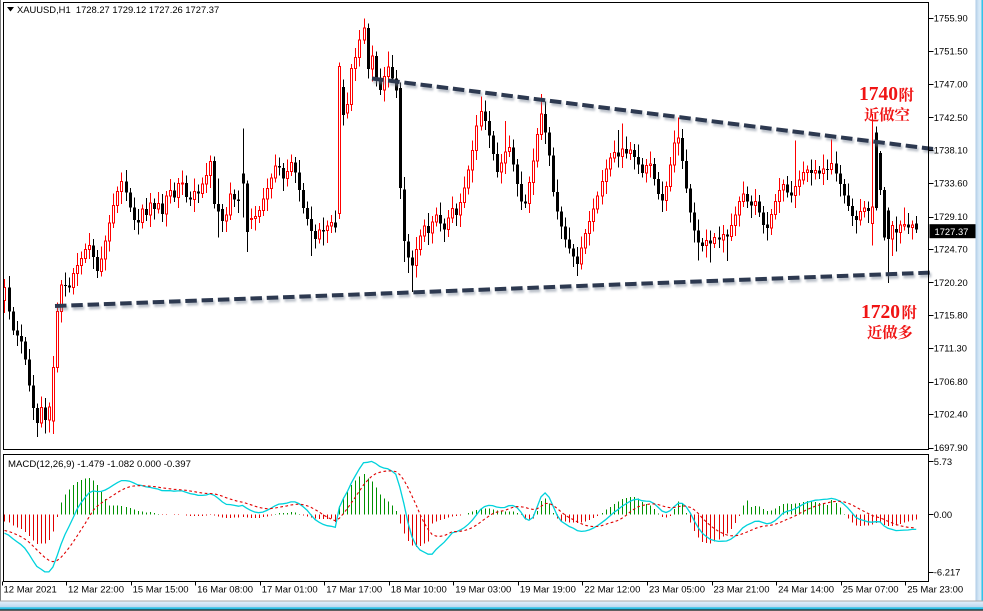 The image size is (983, 611). What do you see at coordinates (951, 414) in the screenshot?
I see `svg-text: 1702.40` at bounding box center [951, 414].